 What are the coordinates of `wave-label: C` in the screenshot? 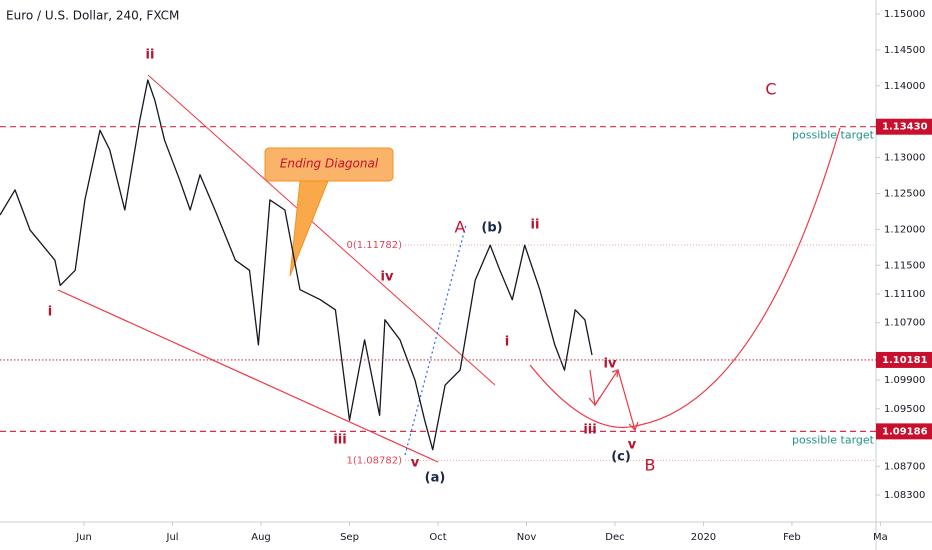 It's located at (770, 89).